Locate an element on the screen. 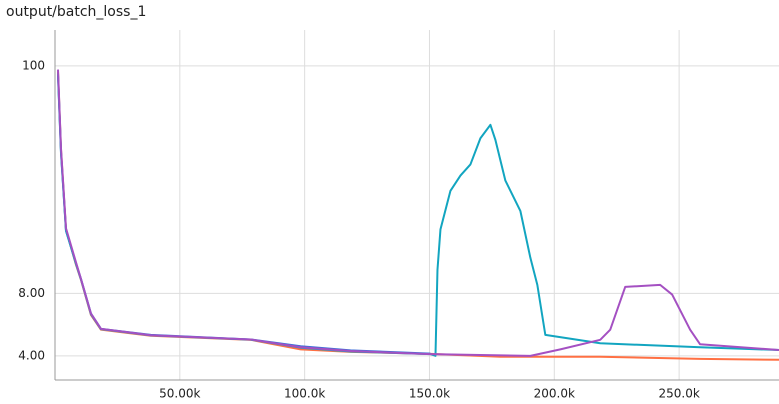  x-tick-label: 200.0k is located at coordinates (554, 394).